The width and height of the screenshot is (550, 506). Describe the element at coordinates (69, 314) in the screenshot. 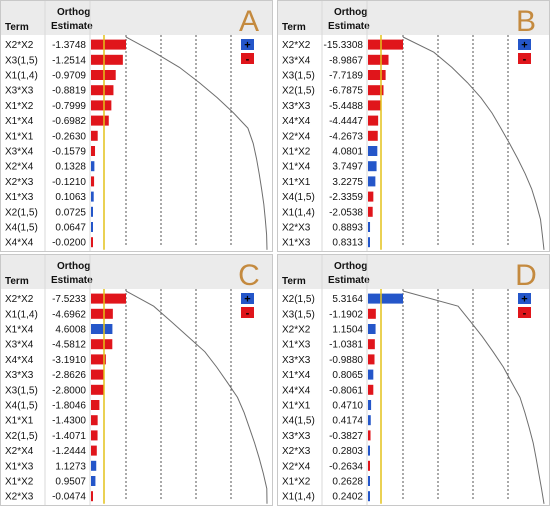

I see `estimate-value: -4.6962` at that location.